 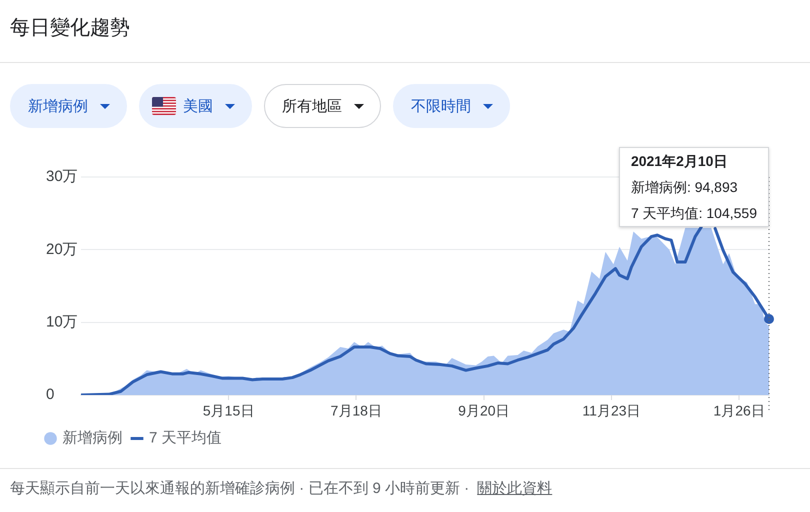 What do you see at coordinates (70, 28) in the screenshot?
I see `chart-title: 每日變化趨勢` at bounding box center [70, 28].